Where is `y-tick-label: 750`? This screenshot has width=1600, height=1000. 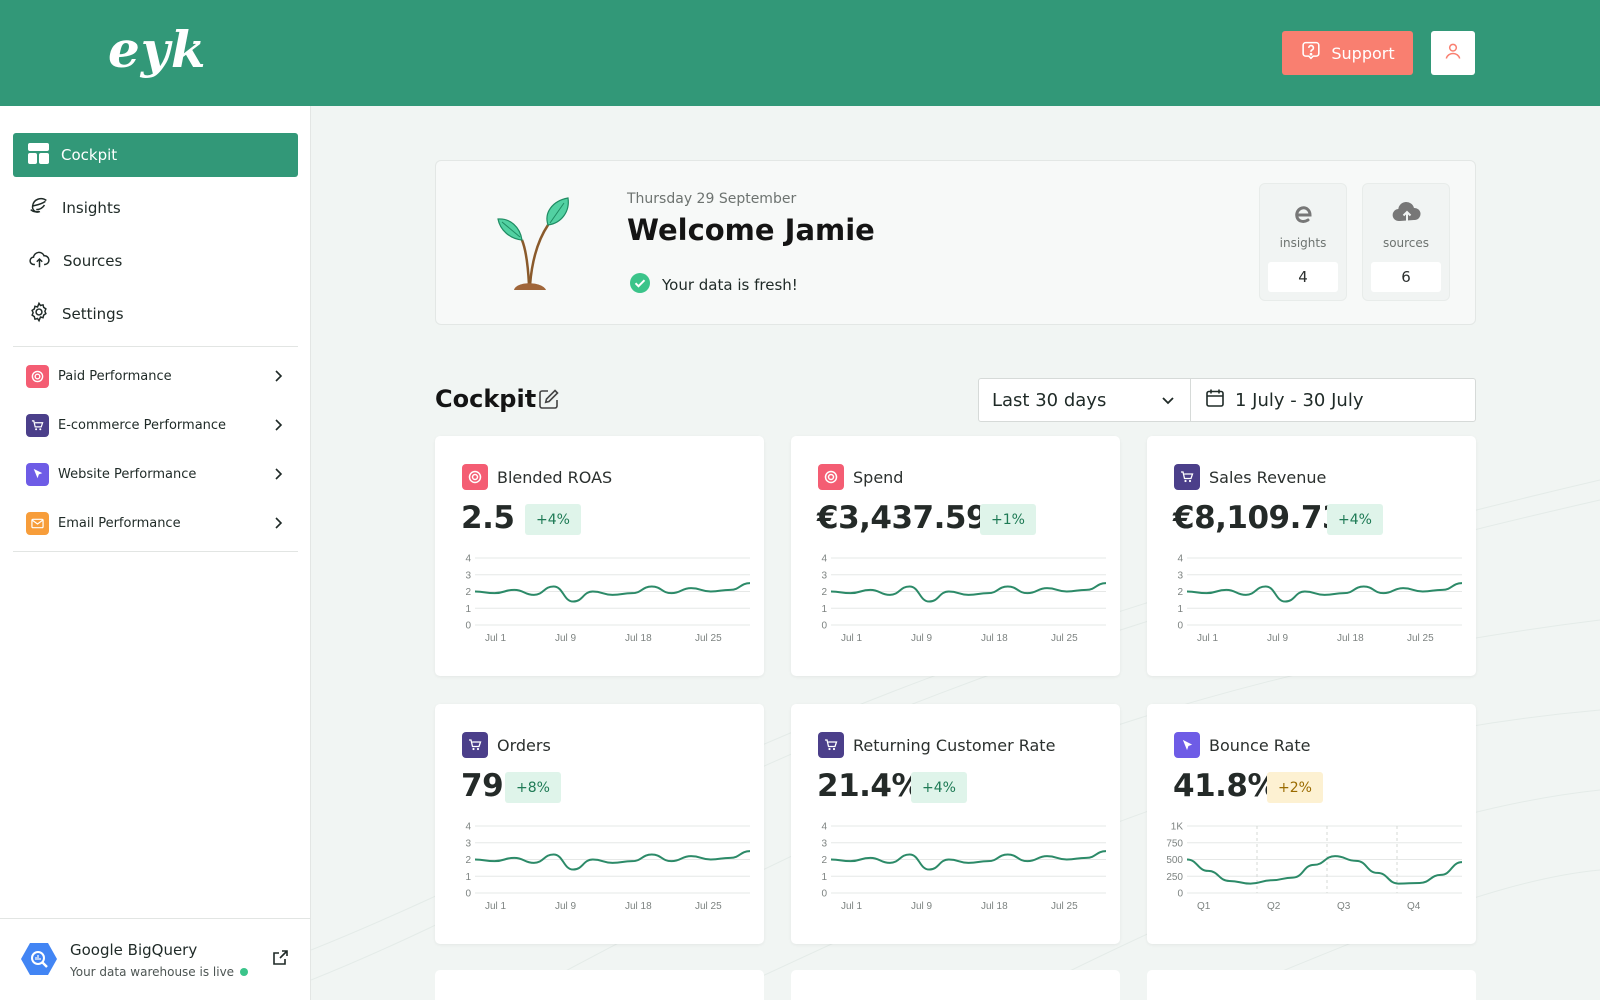 y-tick-label: 750 is located at coordinates (1174, 843).